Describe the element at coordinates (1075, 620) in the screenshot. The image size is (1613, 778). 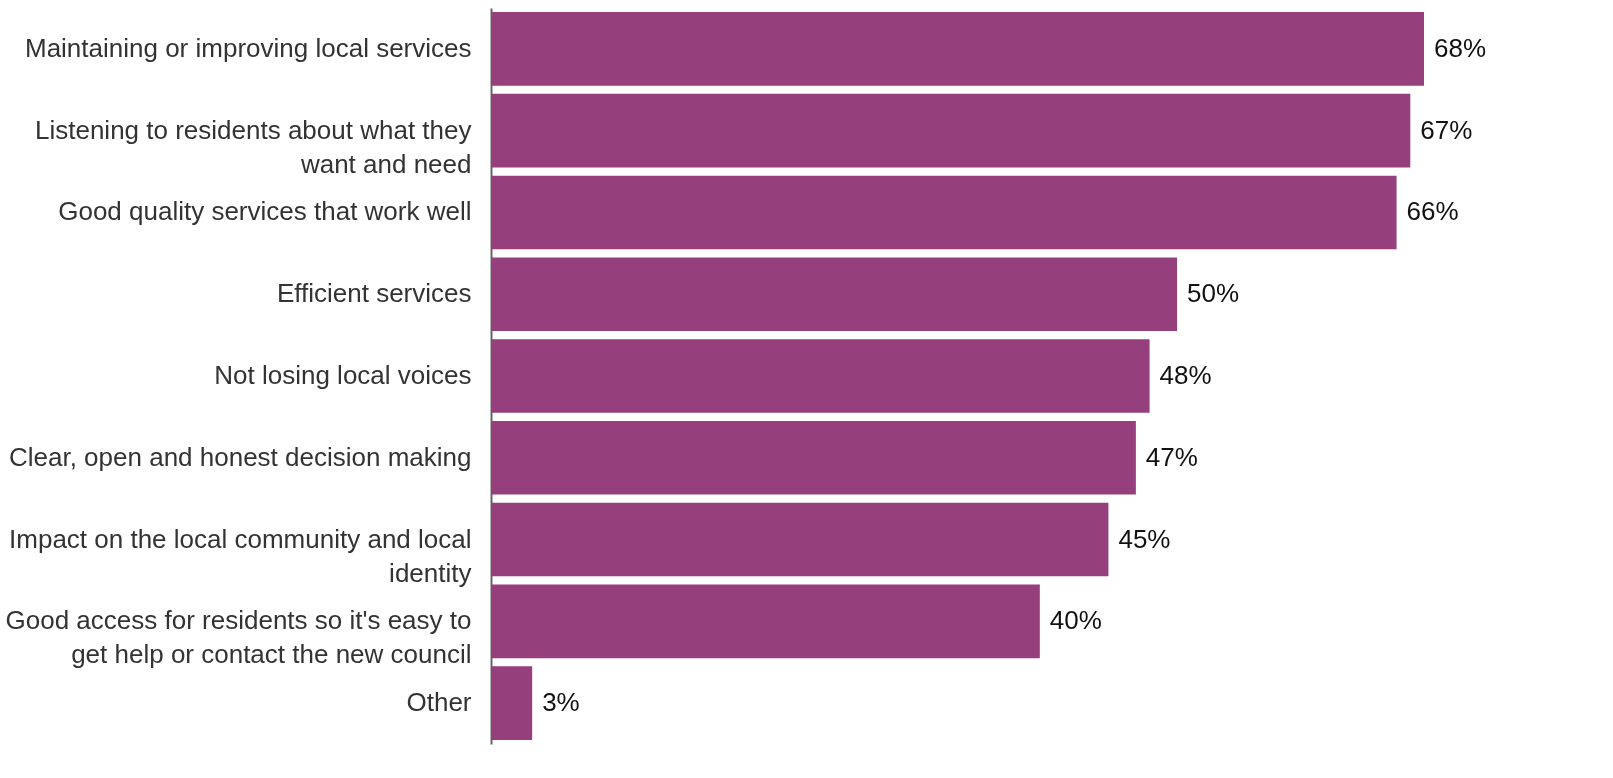
I see `data-label: 40%` at that location.